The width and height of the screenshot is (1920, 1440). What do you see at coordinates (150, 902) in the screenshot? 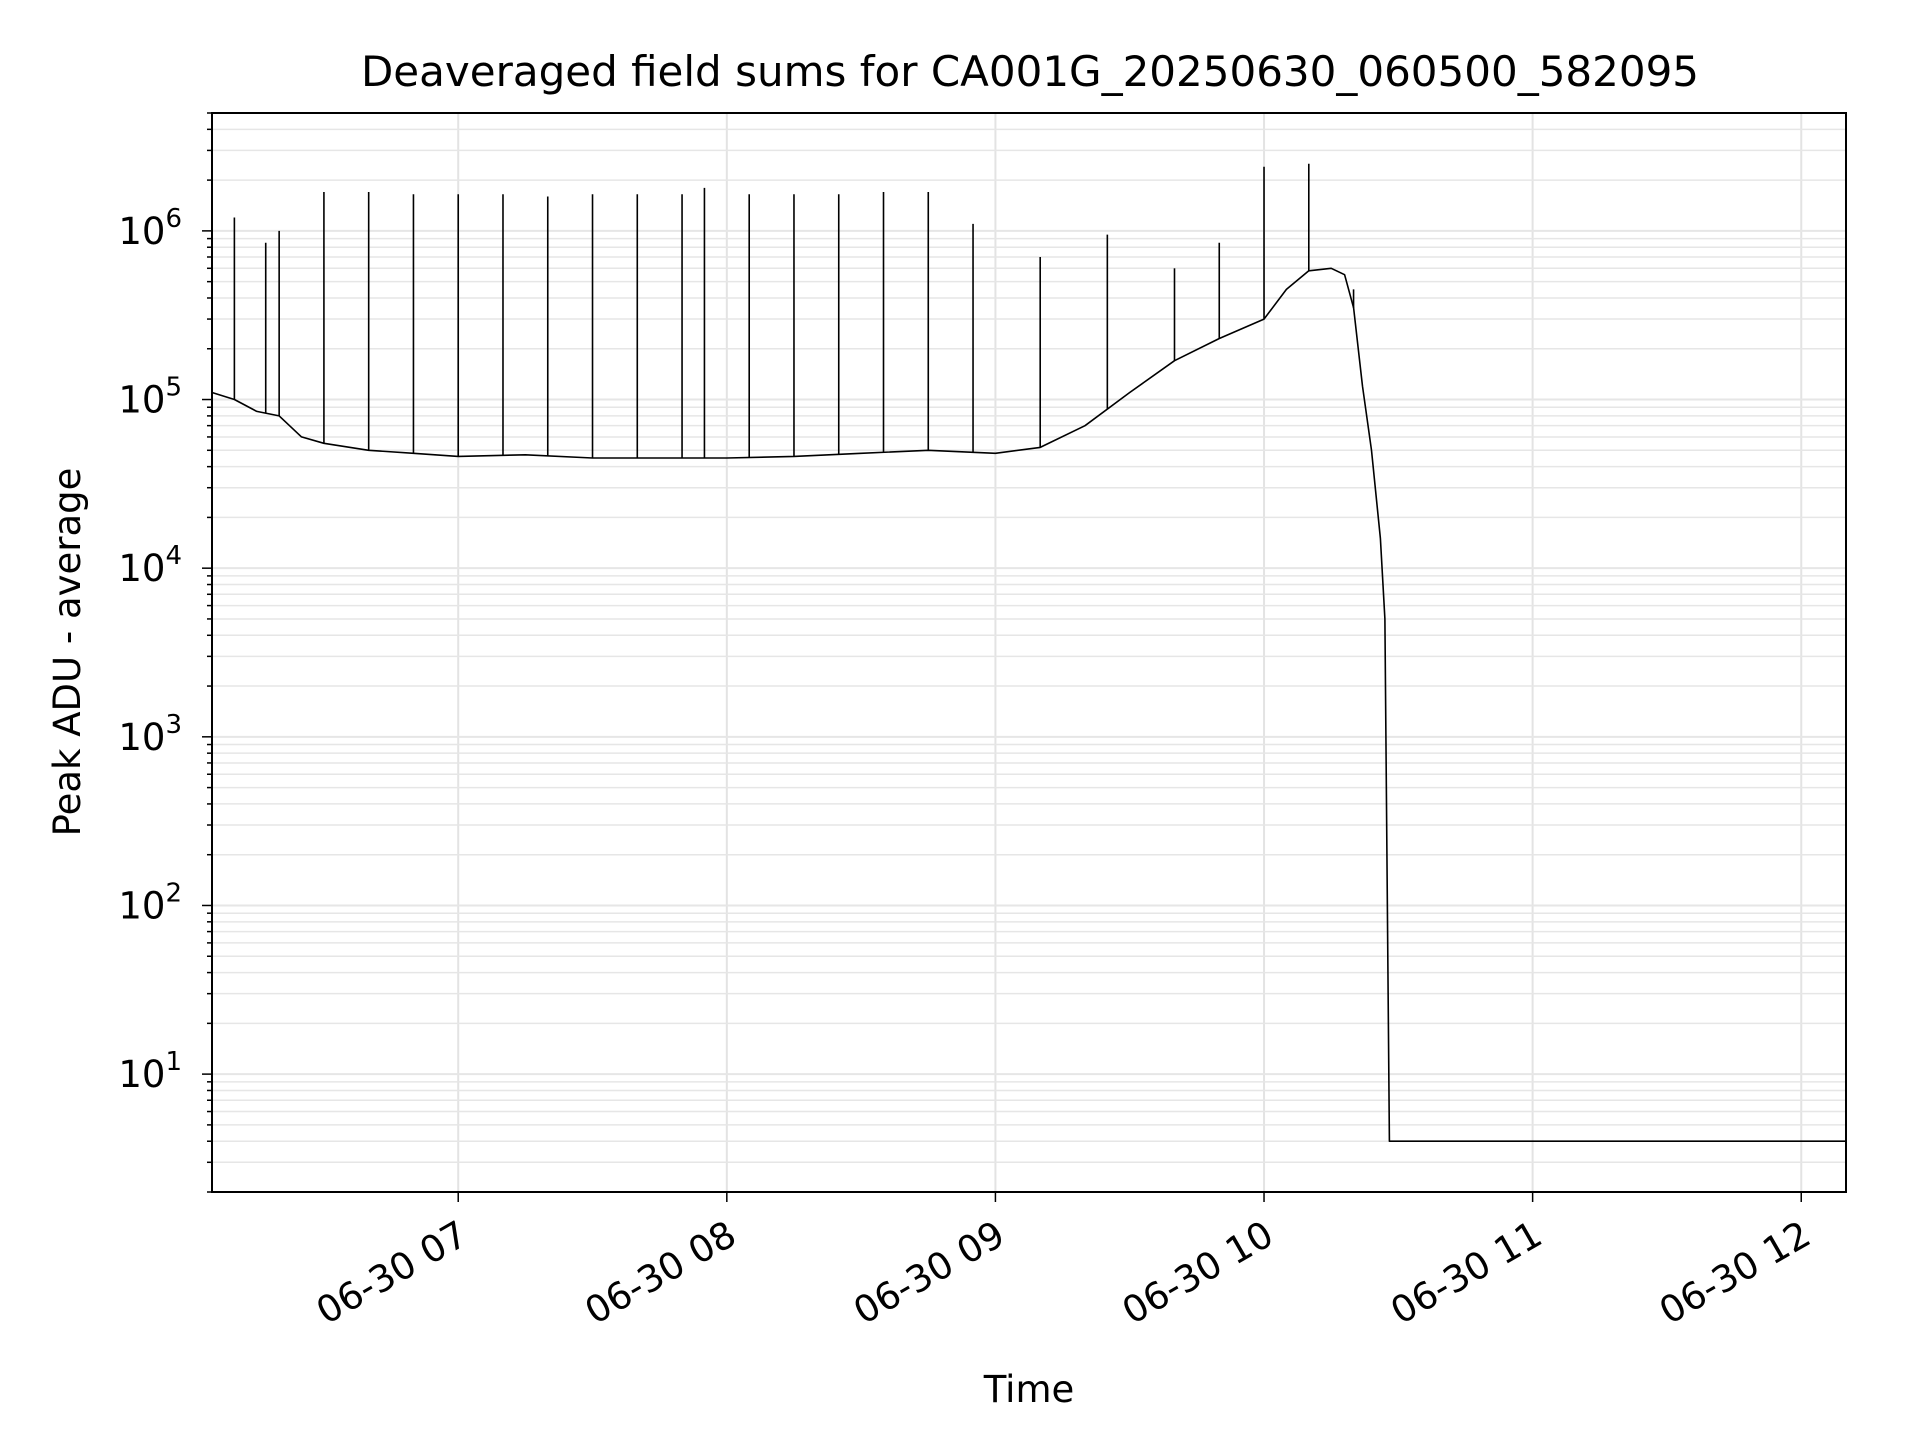
I see `y-tick-label: 10²` at bounding box center [150, 902].